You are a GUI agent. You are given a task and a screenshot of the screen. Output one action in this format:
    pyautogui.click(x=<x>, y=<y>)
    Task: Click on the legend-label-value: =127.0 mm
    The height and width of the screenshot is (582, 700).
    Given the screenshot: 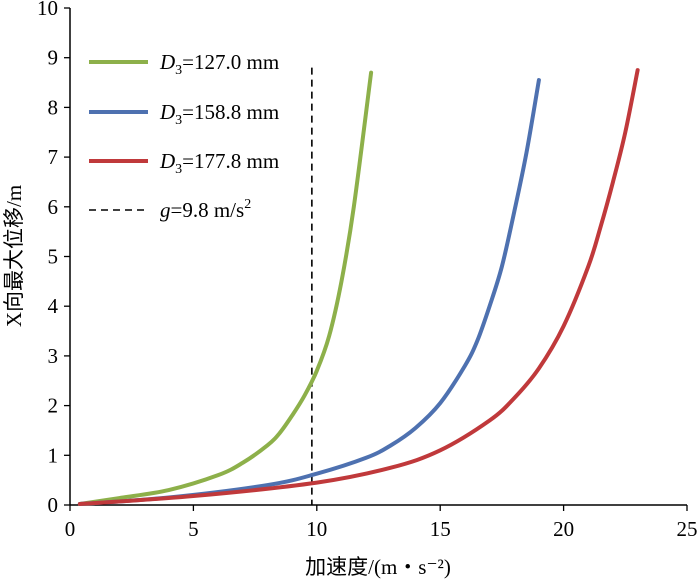 What is the action you would take?
    pyautogui.click(x=230, y=62)
    